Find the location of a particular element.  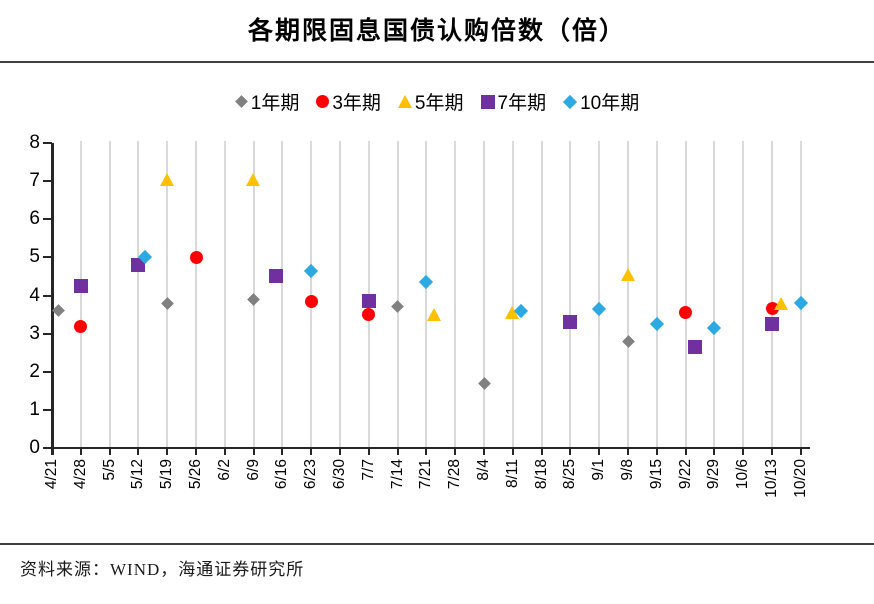

legend-item-1年期: 1年期 is located at coordinates (266, 101).